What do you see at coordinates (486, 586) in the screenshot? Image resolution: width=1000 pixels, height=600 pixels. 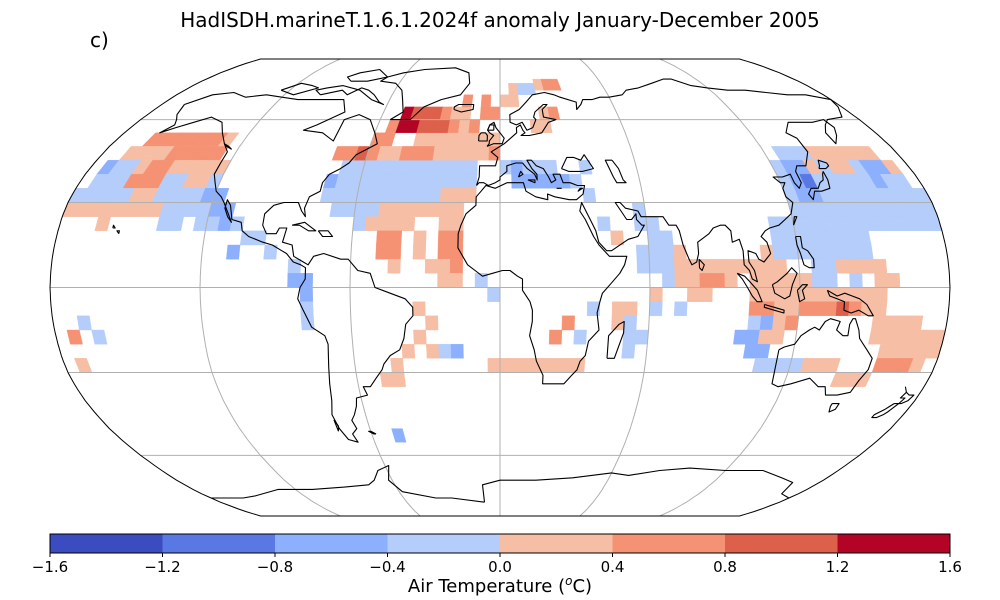 I see `colorbar-label-main: Air Temperature (` at bounding box center [486, 586].